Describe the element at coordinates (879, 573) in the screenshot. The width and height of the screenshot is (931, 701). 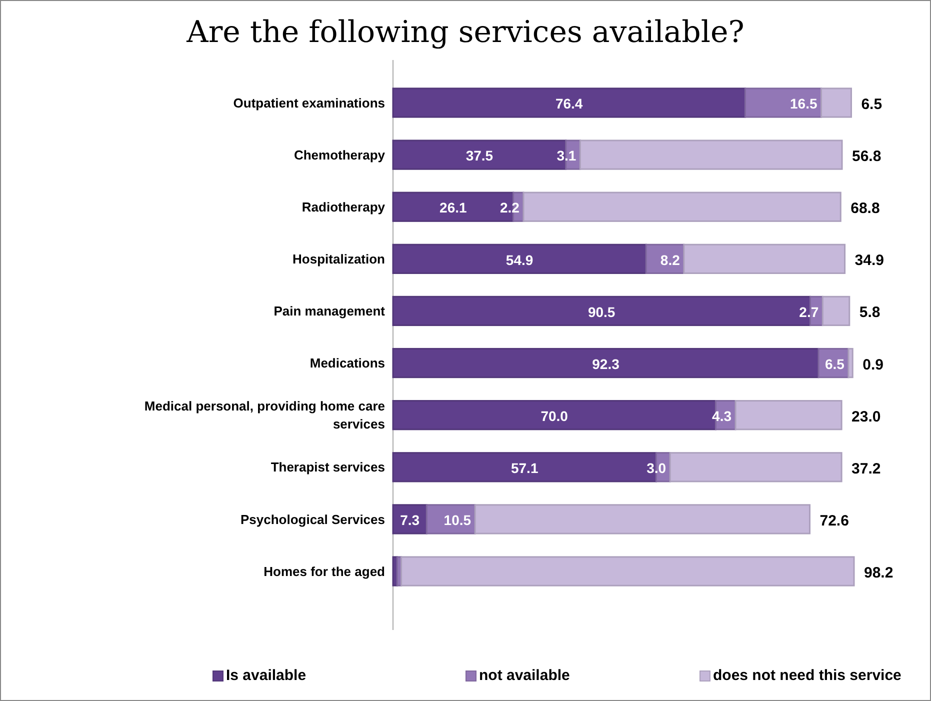
I see `data-label: 98.2` at that location.